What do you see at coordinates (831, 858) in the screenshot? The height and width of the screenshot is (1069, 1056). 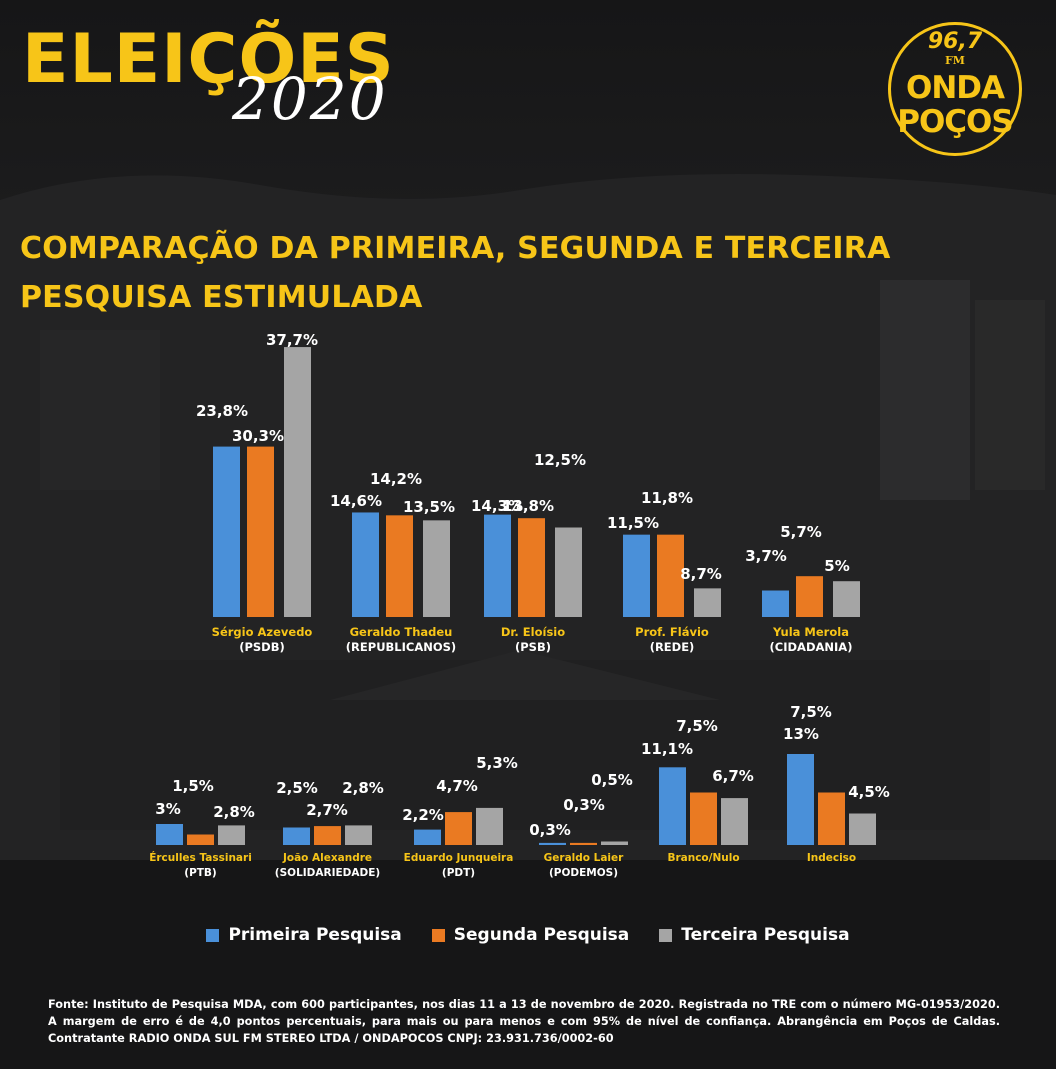 I see `category-name-1-5: Indeciso` at bounding box center [831, 858].